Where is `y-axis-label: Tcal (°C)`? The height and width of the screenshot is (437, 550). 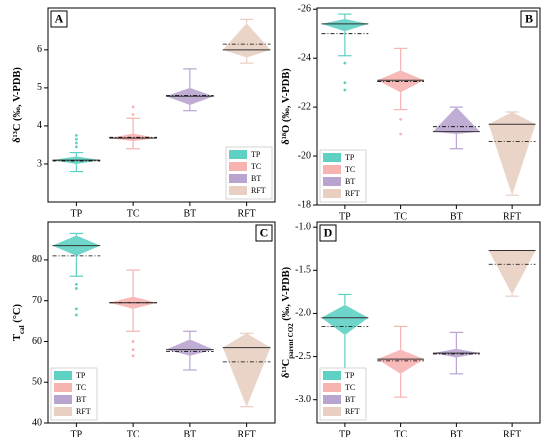
y-axis-label: Tcal (°C) is located at coordinates (18, 322).